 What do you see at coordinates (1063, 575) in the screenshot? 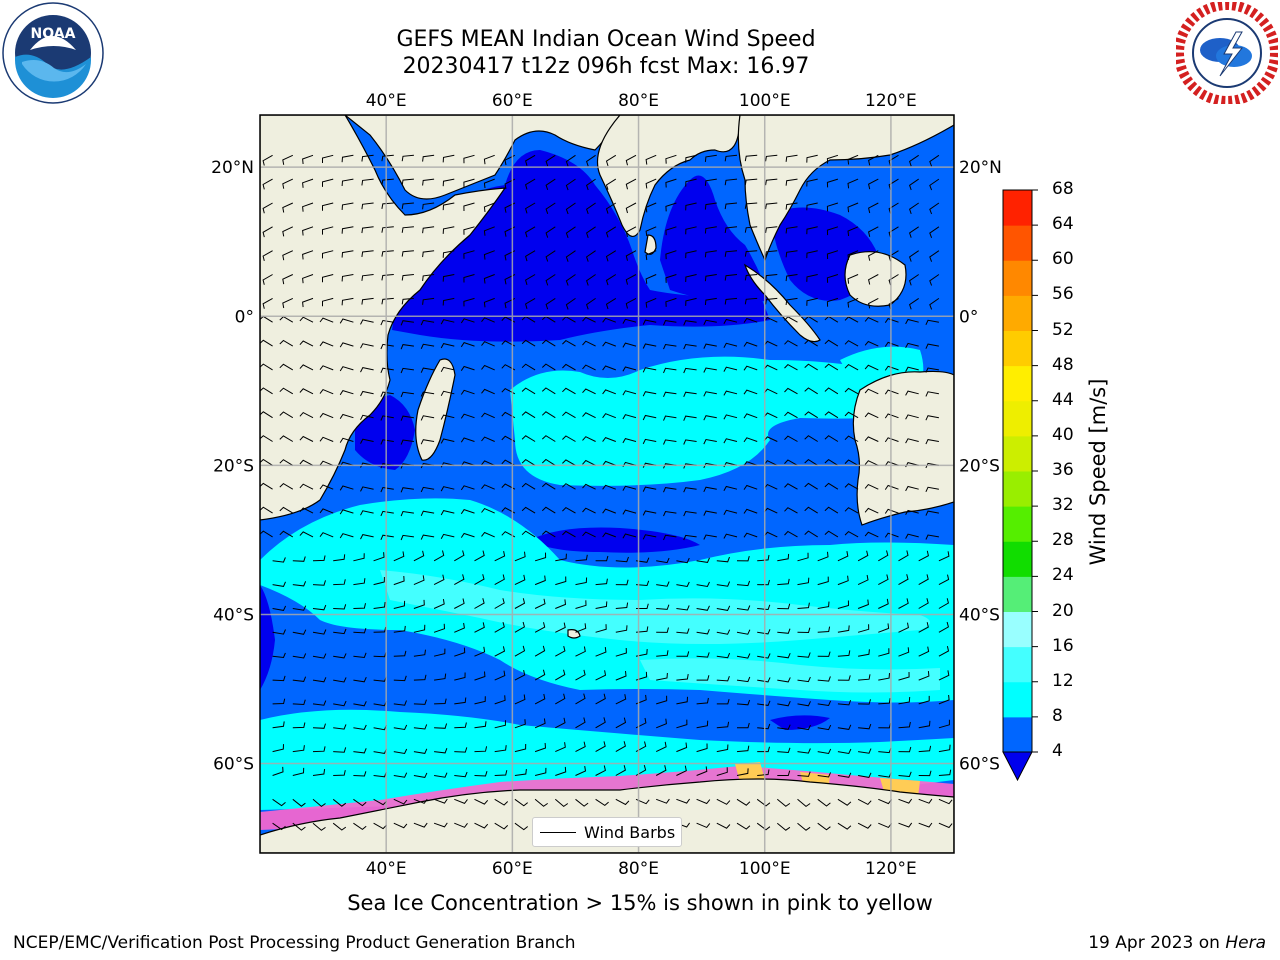
I see `colorbar-tick-label: 24` at bounding box center [1063, 575].